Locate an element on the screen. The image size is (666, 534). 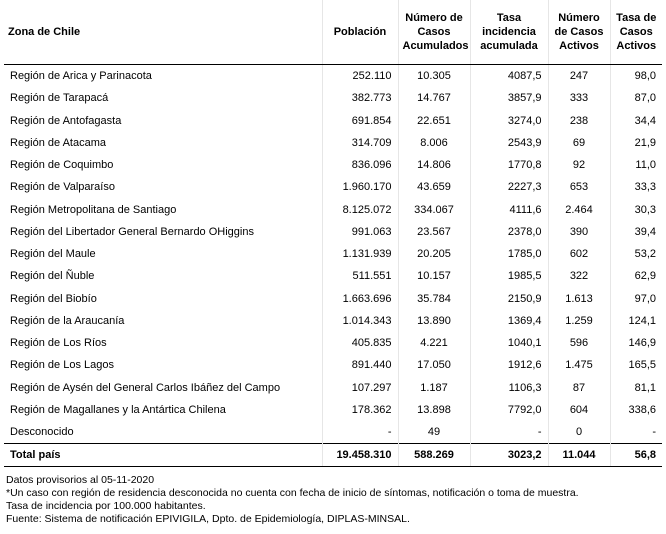
table-cell: 107.297 is located at coordinates (359, 387).